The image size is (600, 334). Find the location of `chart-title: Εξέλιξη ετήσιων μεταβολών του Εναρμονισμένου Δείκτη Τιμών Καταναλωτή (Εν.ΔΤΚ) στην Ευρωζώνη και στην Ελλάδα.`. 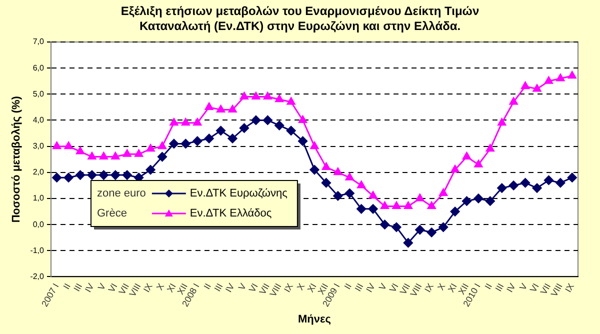

chart-title: Εξέλιξη ετήσιων μεταβολών του Εναρμονισμένου Δείκτη Τιμών Καταναλωτή (Εν.ΔΤΚ) στην Ευρωζώνη και στην Ελλάδα. is located at coordinates (300, 19).